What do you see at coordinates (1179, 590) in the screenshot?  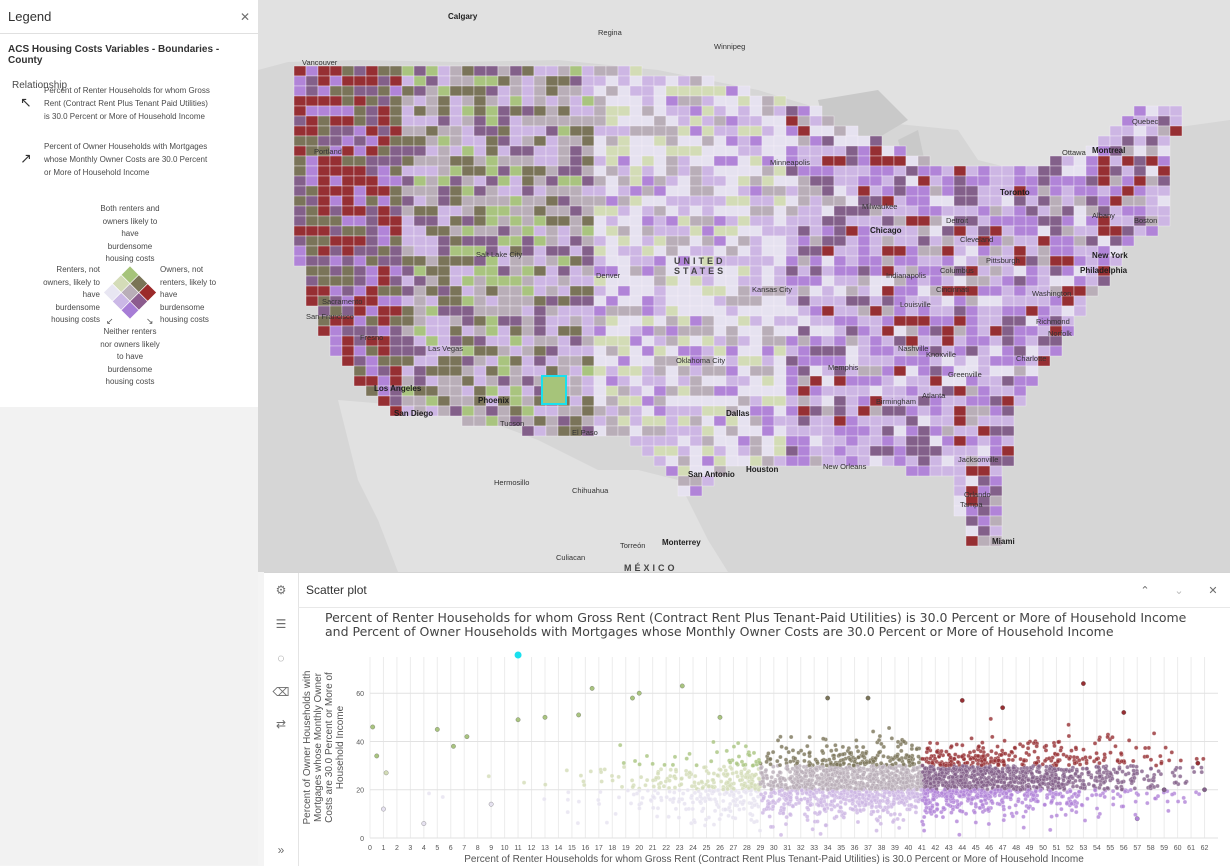 I see `collapse-down-icon: ⌄` at bounding box center [1179, 590].